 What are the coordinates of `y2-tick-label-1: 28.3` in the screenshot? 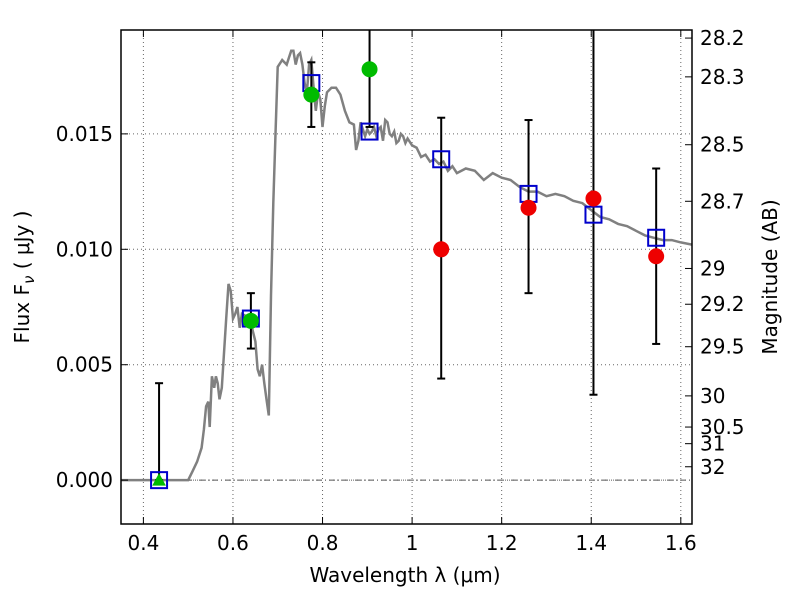 It's located at (722, 77).